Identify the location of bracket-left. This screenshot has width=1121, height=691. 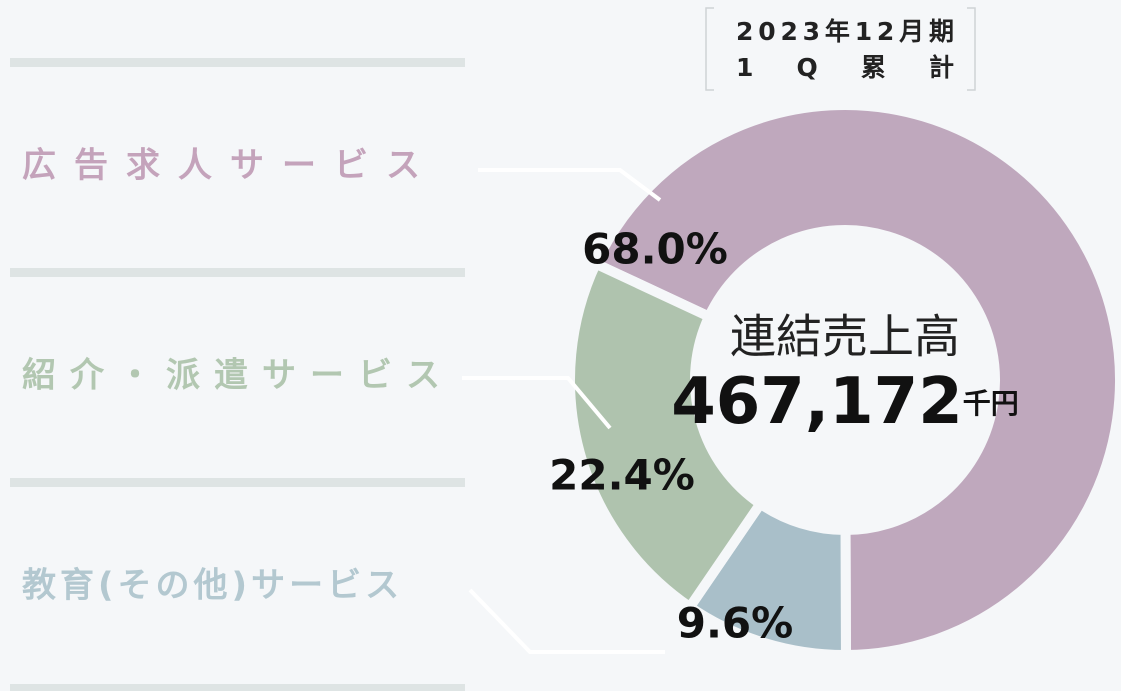
(709, 49).